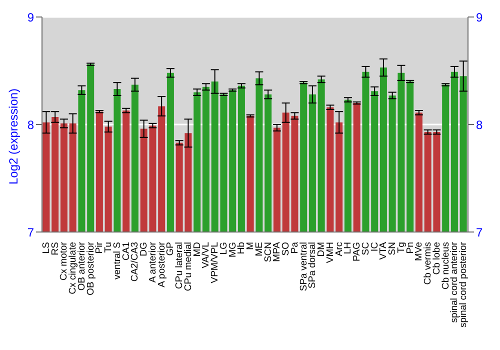  Describe the element at coordinates (30, 125) in the screenshot. I see `y-tick-label: 8` at that location.